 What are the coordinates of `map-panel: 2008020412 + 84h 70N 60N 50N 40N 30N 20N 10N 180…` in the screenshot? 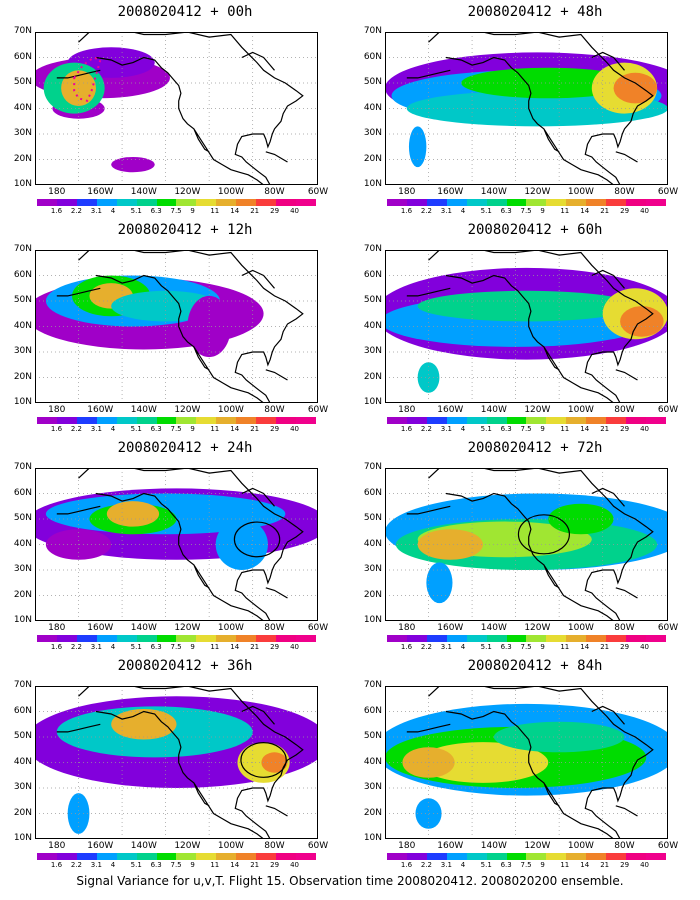 It's located at (532, 763).